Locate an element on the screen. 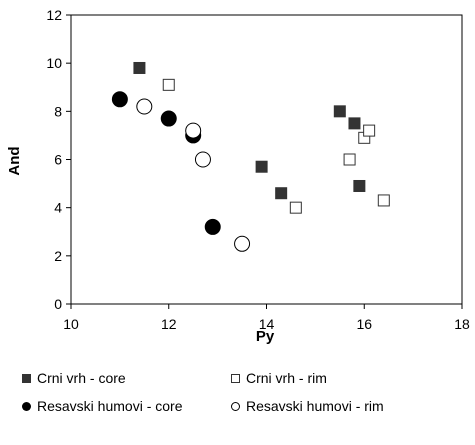 The height and width of the screenshot is (445, 475). x-tick-label: 18 is located at coordinates (462, 324).